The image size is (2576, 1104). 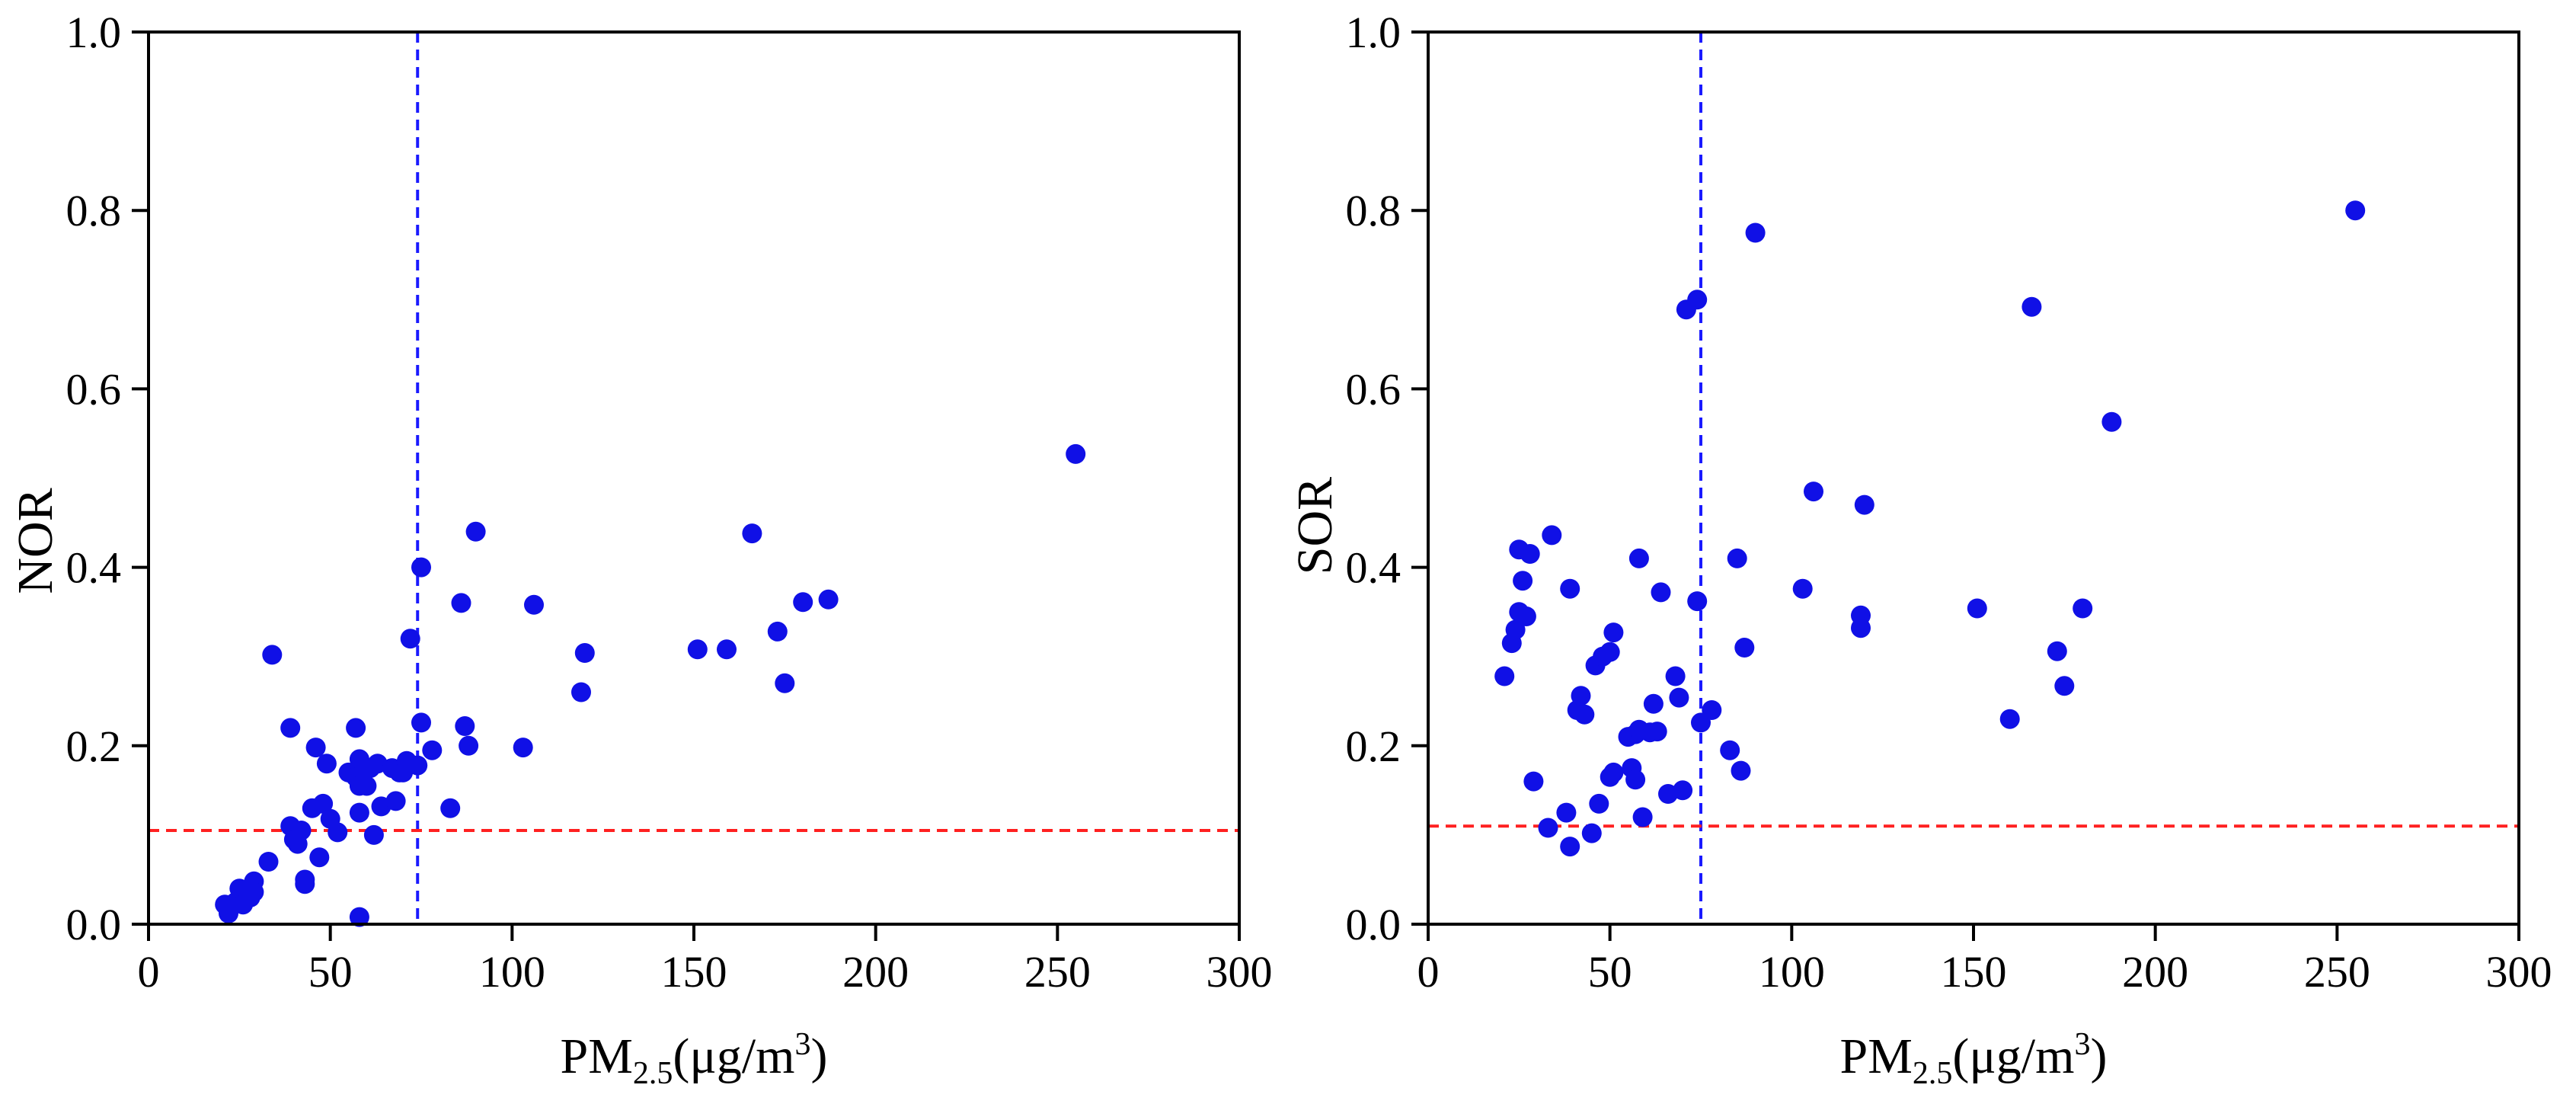 I want to click on nor-y-tick-label: 0.4, so click(x=94, y=568).